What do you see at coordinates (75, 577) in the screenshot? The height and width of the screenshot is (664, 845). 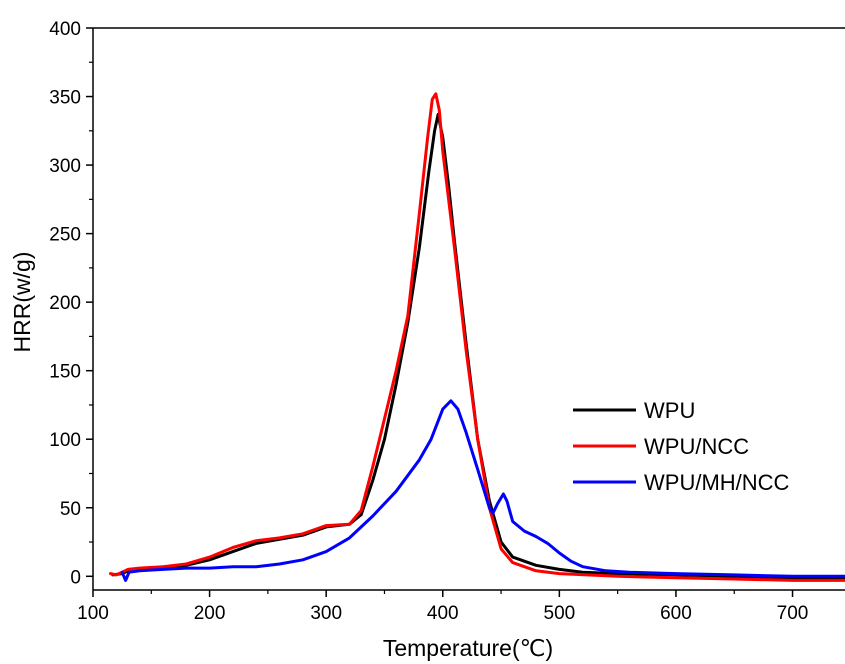 I see `y-tick-label: 0` at bounding box center [75, 577].